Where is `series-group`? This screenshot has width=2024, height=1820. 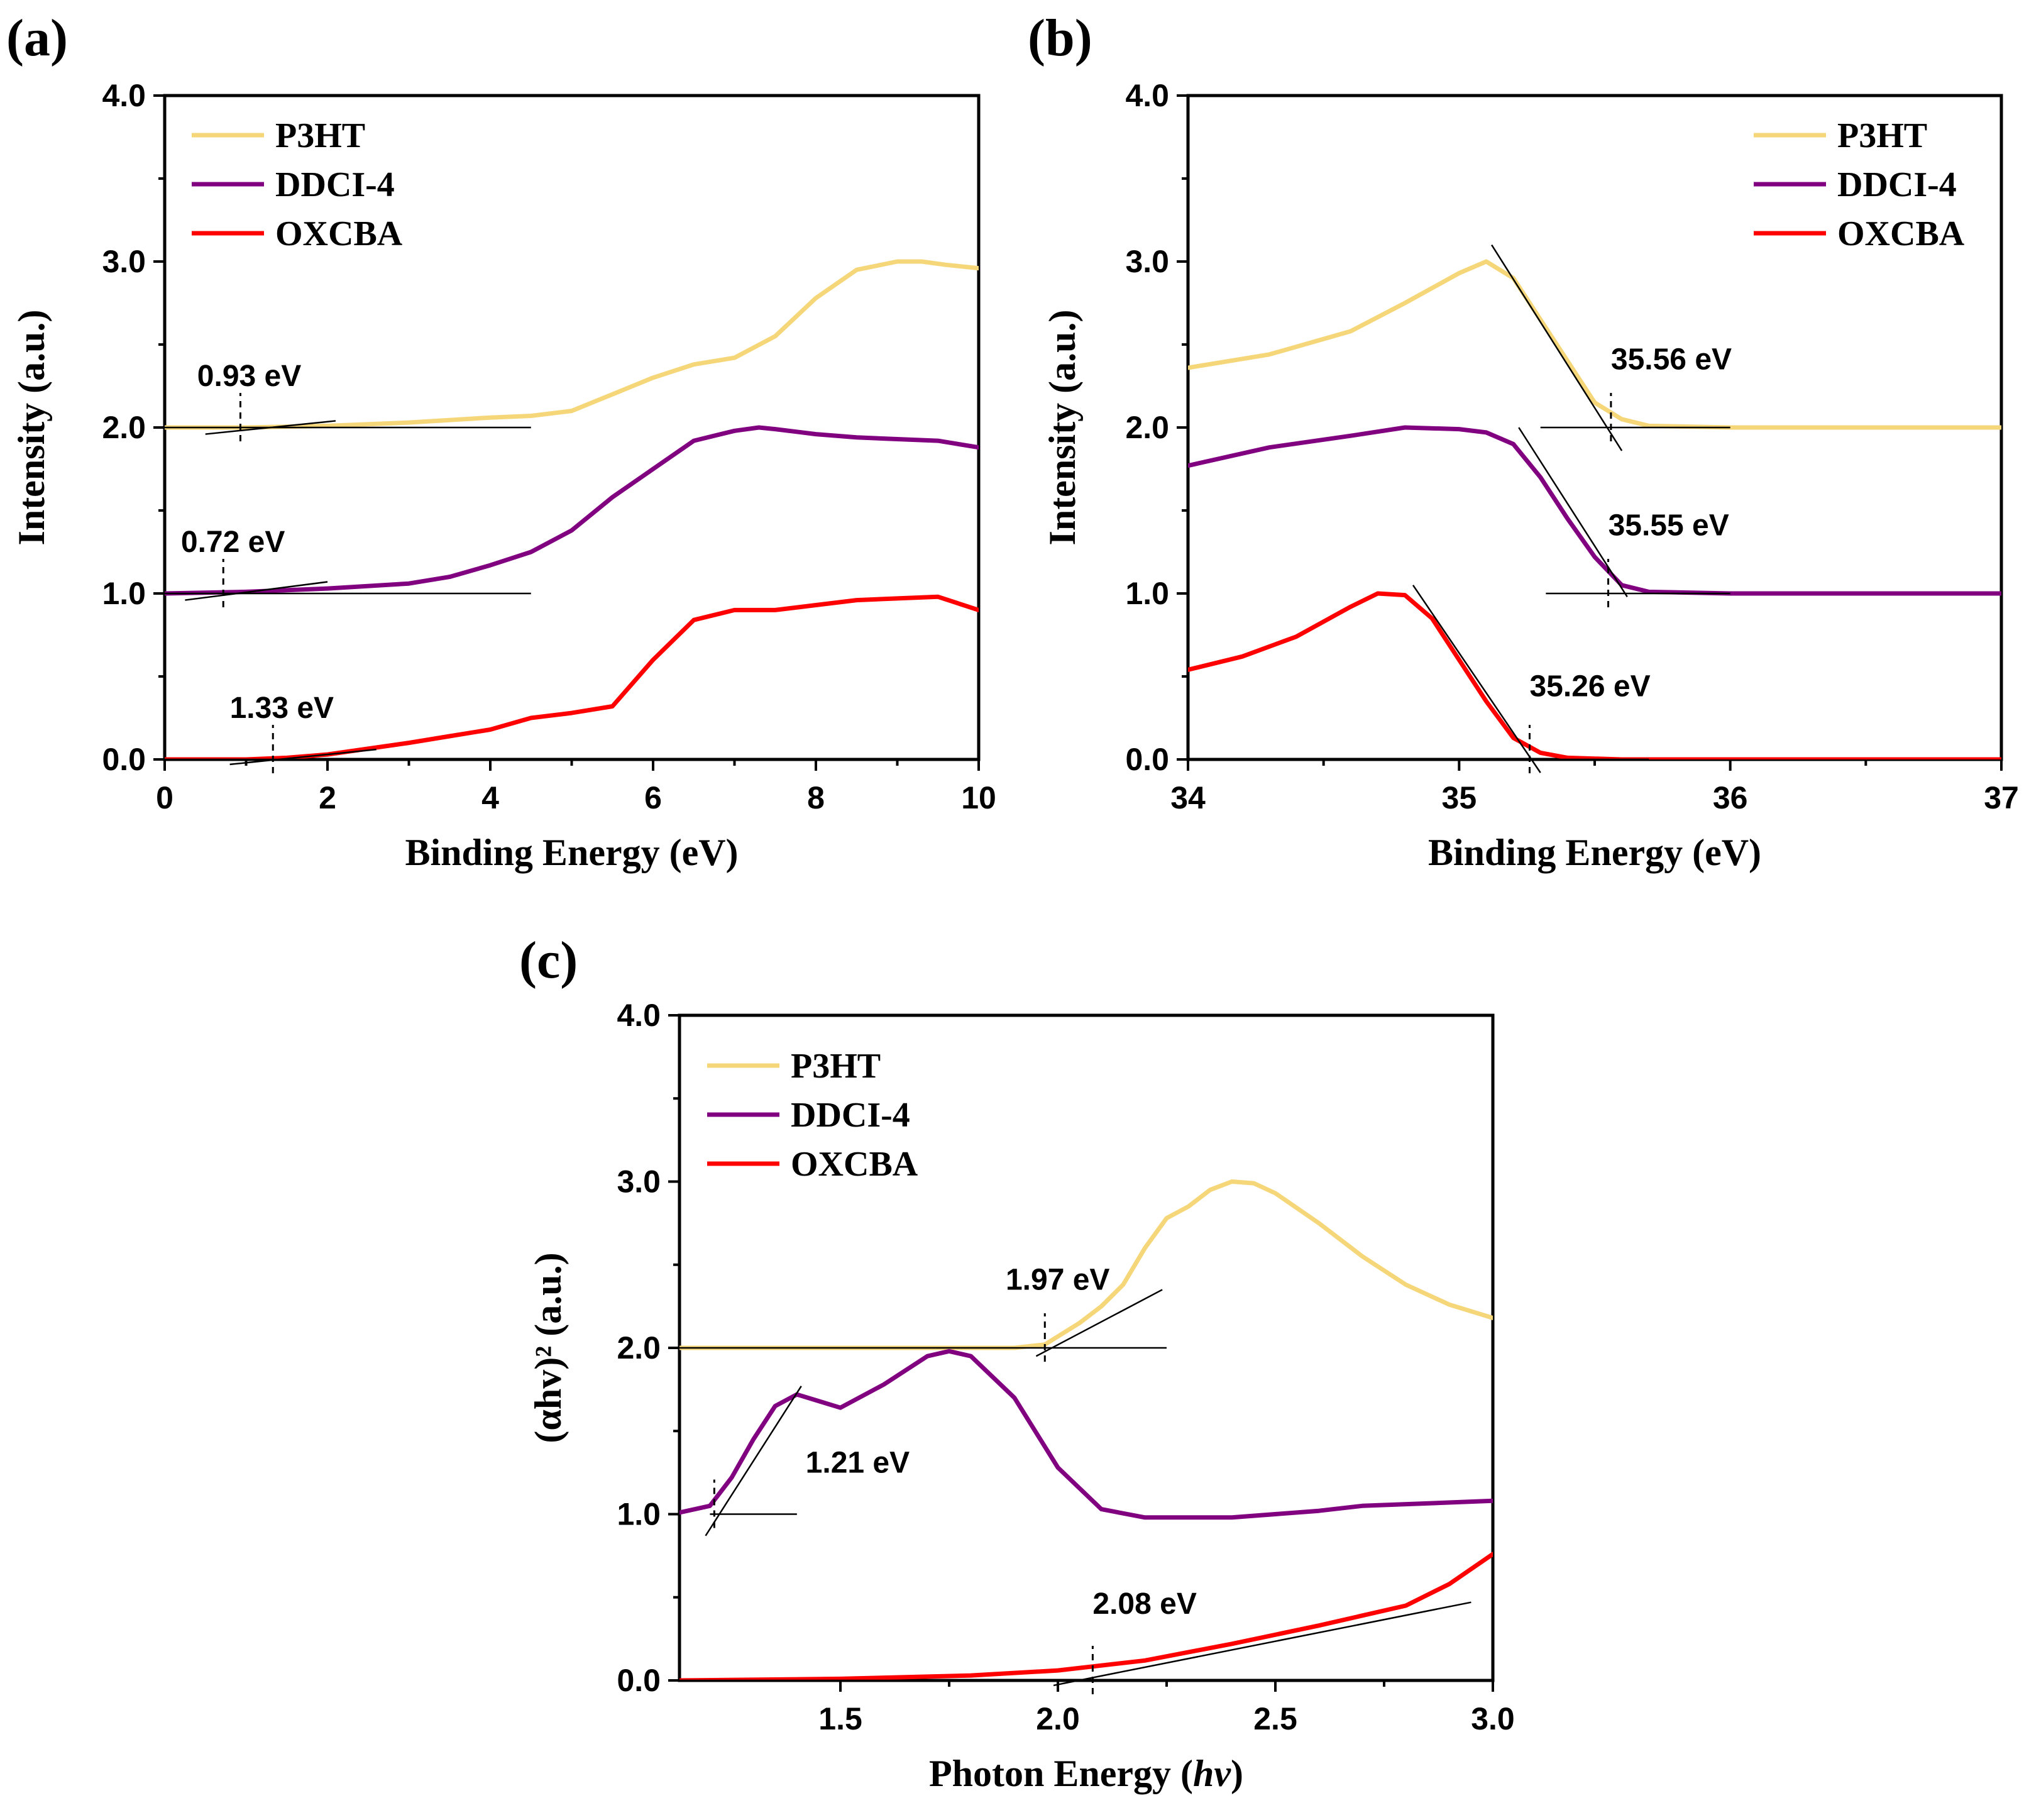 series-group is located at coordinates (1594, 509).